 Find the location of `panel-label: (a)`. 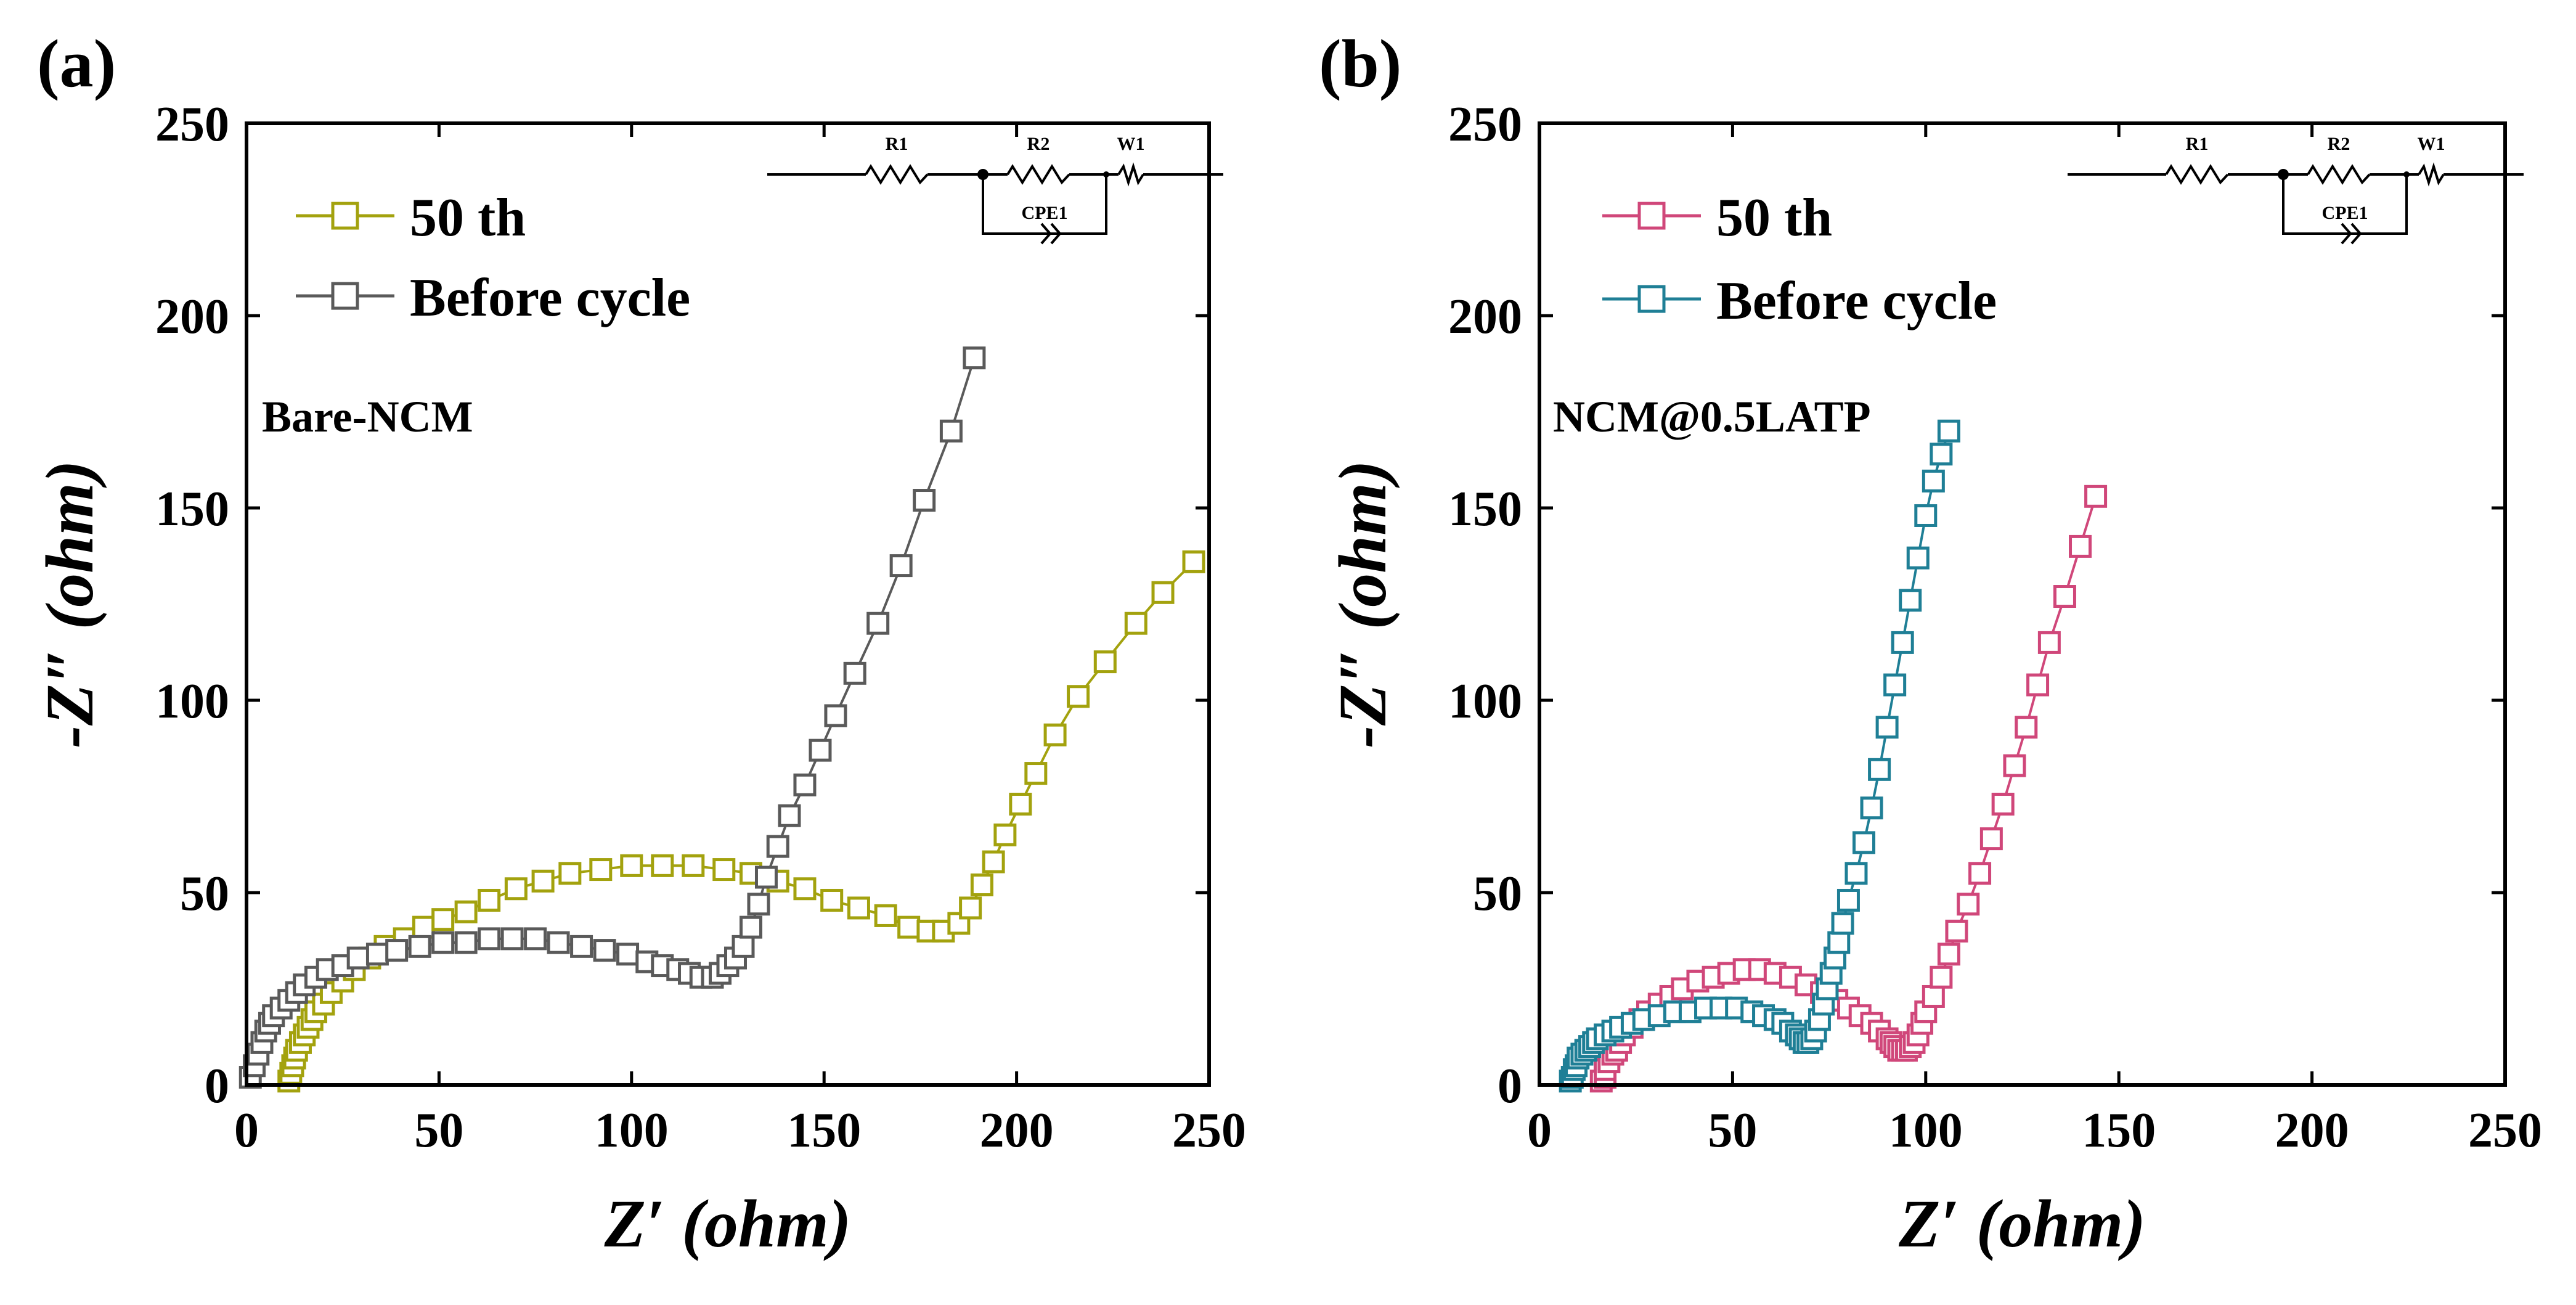

panel-label: (a) is located at coordinates (77, 63).